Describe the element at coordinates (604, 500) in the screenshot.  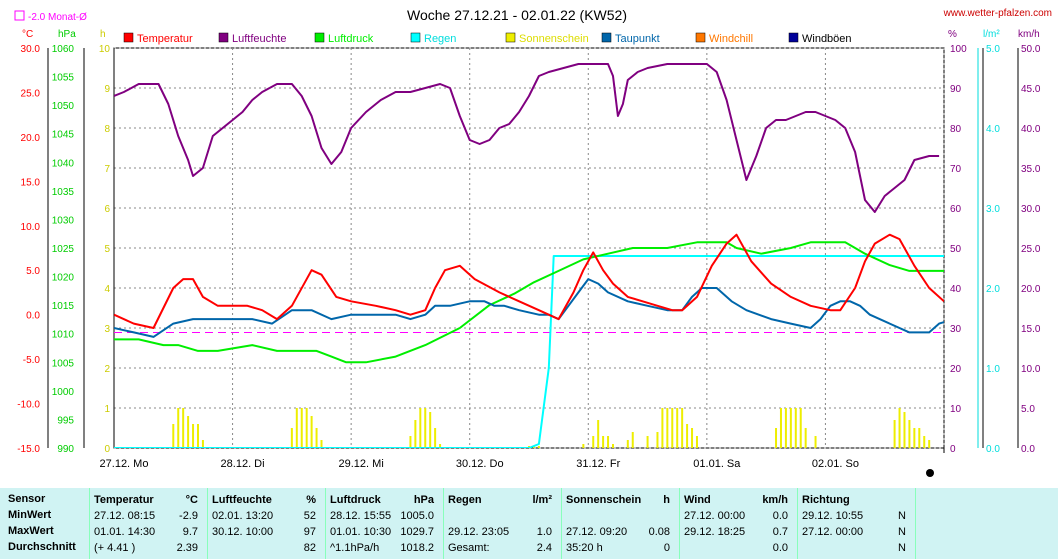
I see `header-sonnenschein: Sonnenschein` at that location.